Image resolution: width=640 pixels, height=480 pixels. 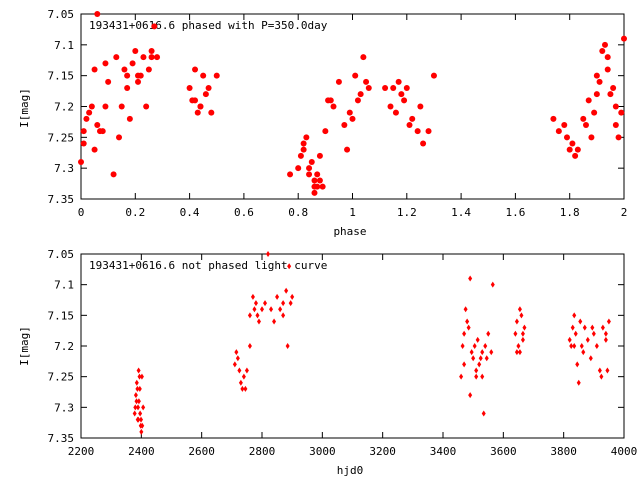 What do you see at coordinates (24, 346) in the screenshot?
I see `lightcurve-ylabel: I[mag]` at bounding box center [24, 346].